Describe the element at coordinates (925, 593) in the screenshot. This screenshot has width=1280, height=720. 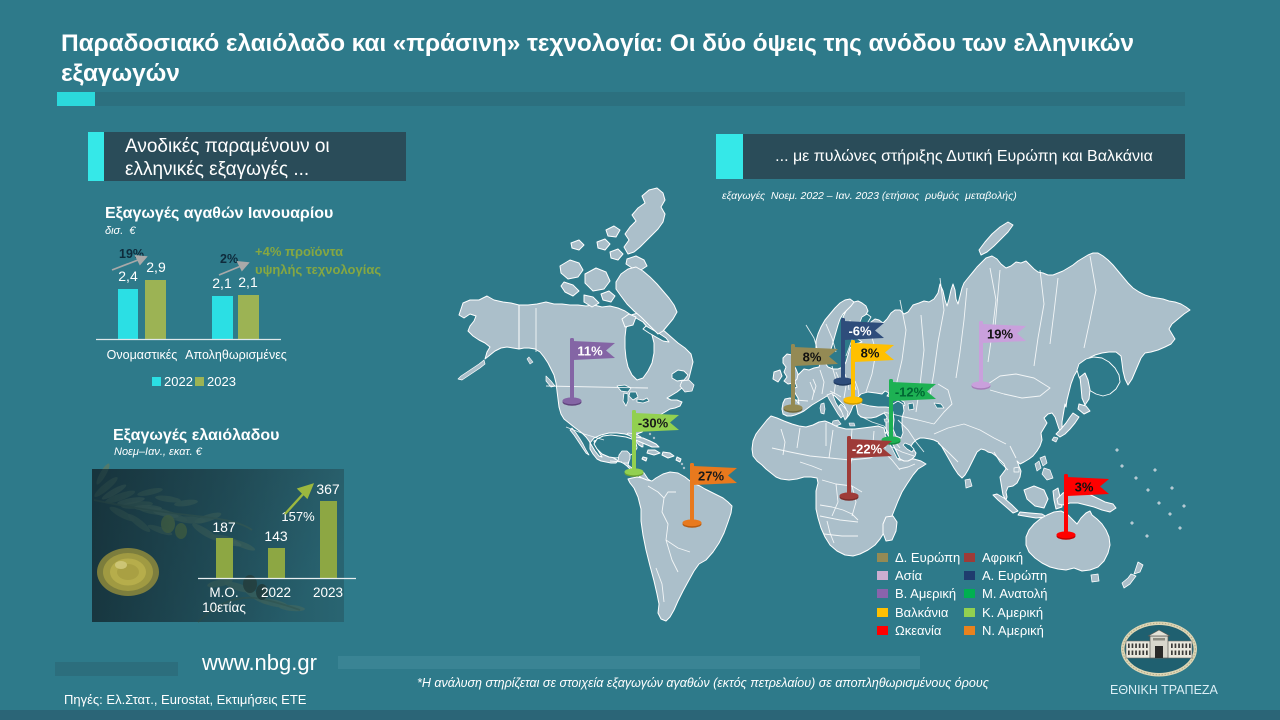
I see `svg-text: Β. Αμερική` at that location.